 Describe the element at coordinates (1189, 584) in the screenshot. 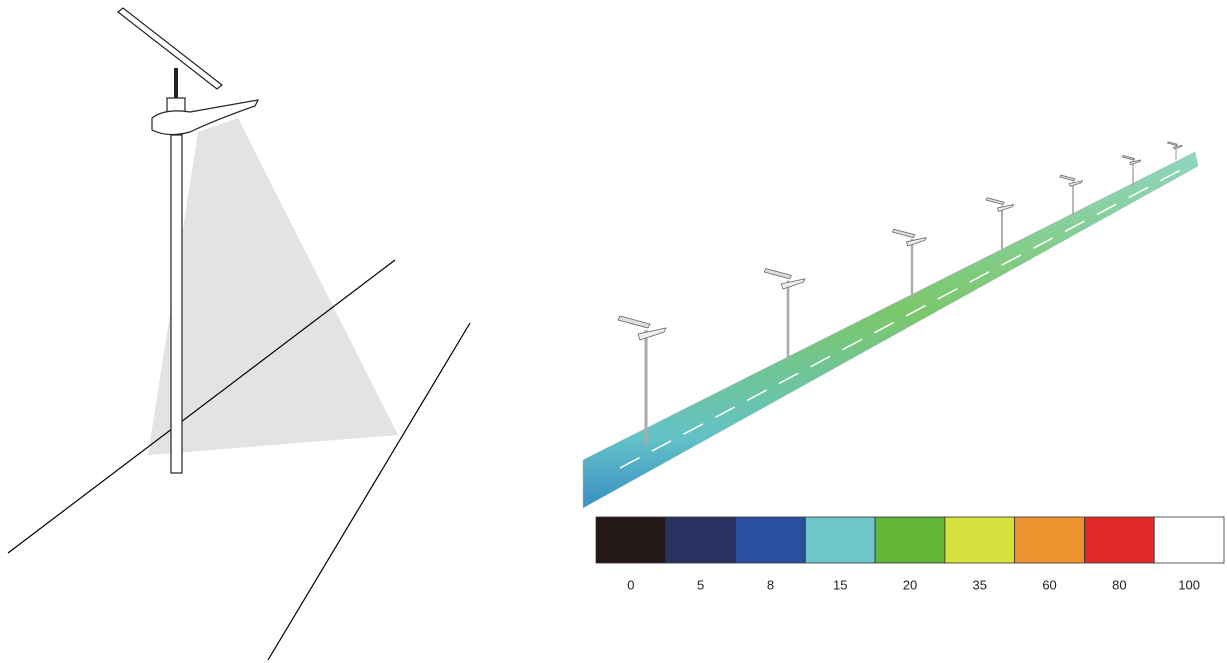

I see `legend-label: 100` at that location.